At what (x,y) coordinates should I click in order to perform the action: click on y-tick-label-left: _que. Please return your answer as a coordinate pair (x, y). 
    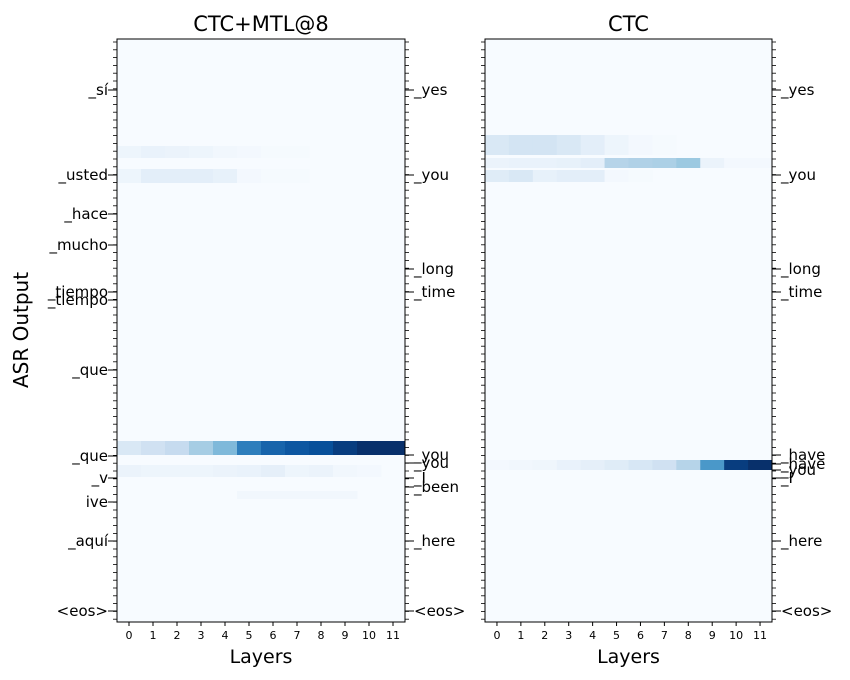
    Looking at the image, I should click on (89, 370).